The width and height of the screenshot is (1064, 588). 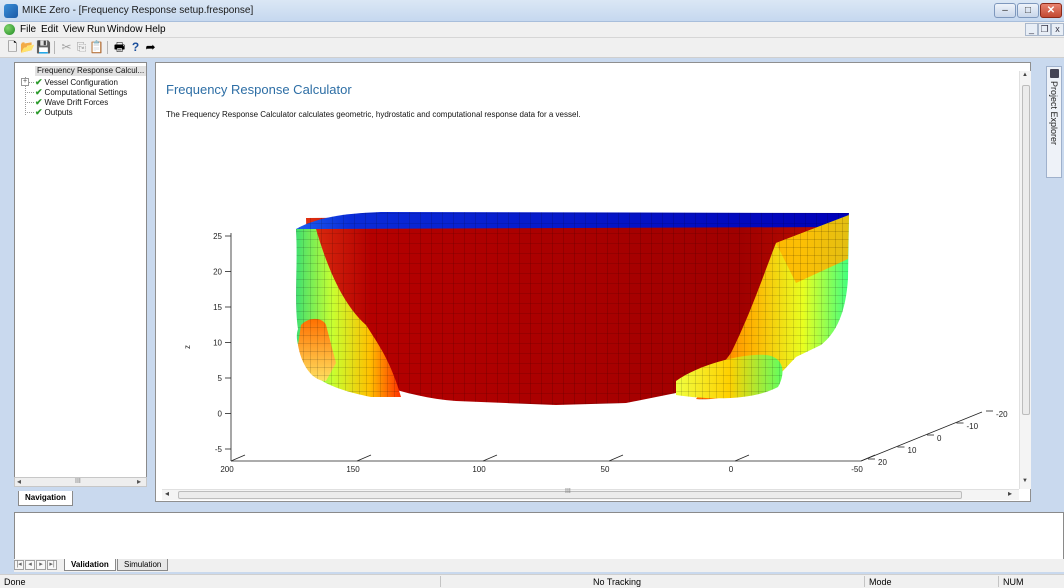 What do you see at coordinates (1005, 10) in the screenshot?
I see `minimize-button: –` at bounding box center [1005, 10].